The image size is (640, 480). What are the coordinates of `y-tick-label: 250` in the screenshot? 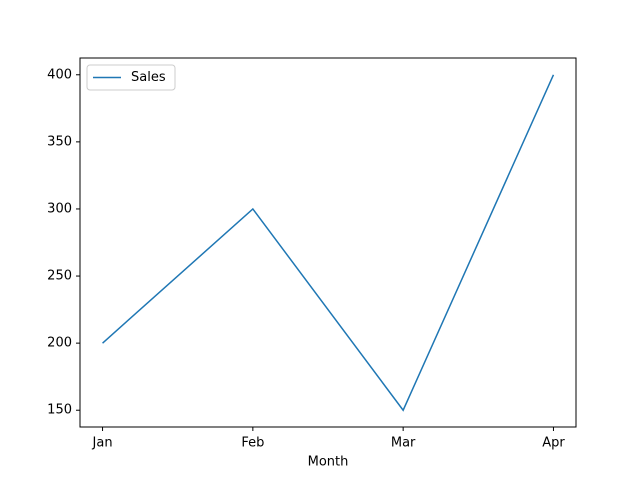 It's located at (59, 276).